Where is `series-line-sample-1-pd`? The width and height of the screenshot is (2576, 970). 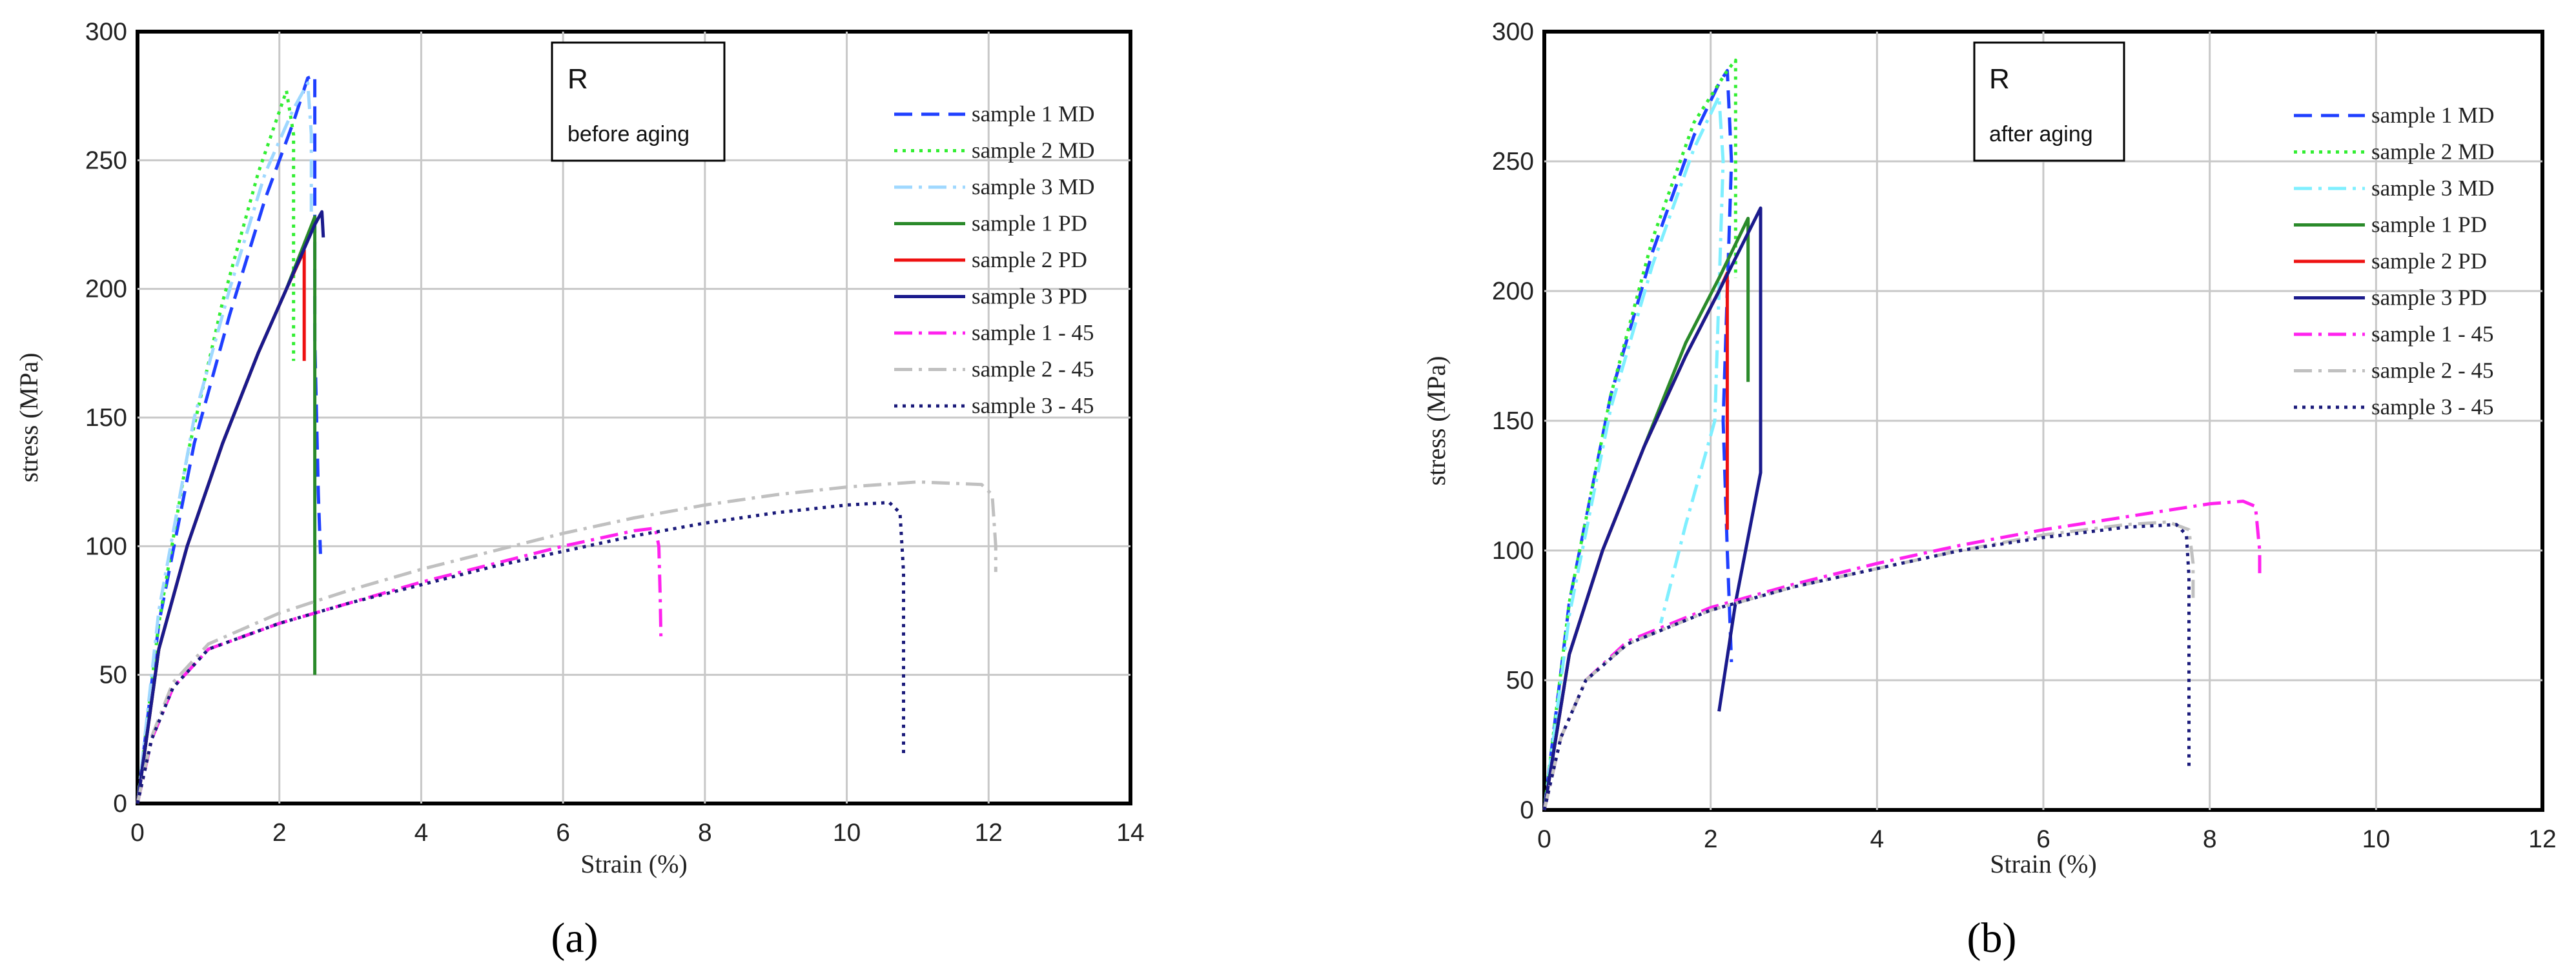 series-line-sample-1-pd is located at coordinates (227, 509).